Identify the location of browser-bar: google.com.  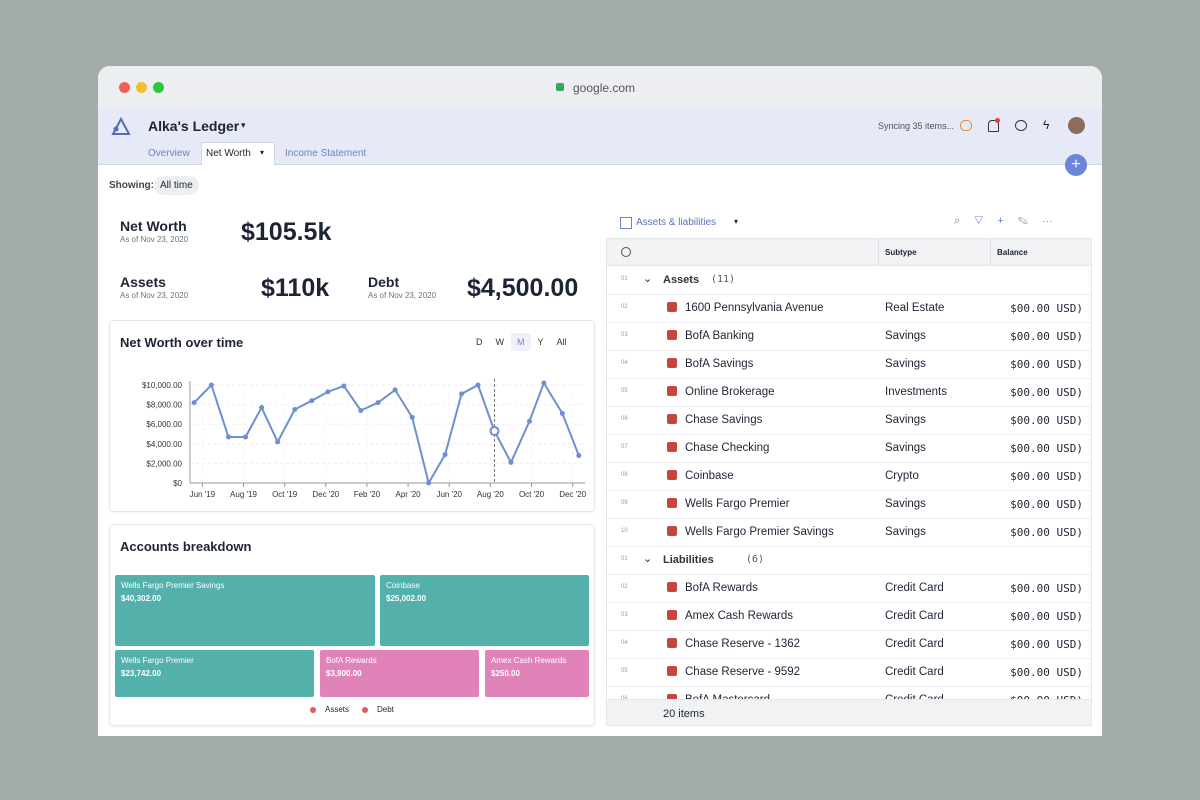
(600, 87).